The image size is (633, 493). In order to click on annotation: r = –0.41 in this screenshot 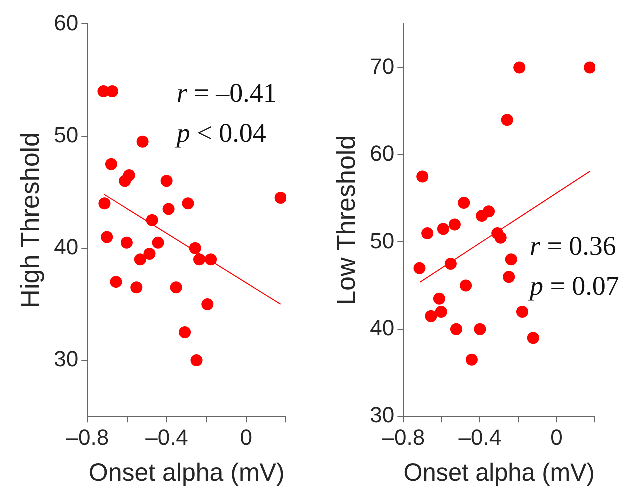, I will do `click(226, 93)`.